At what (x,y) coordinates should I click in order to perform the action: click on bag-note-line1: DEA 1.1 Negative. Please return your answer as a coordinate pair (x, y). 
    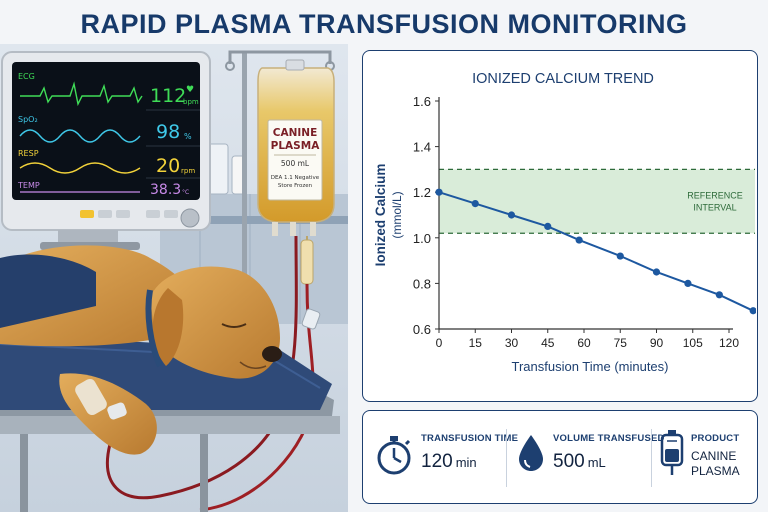
    Looking at the image, I should click on (295, 178).